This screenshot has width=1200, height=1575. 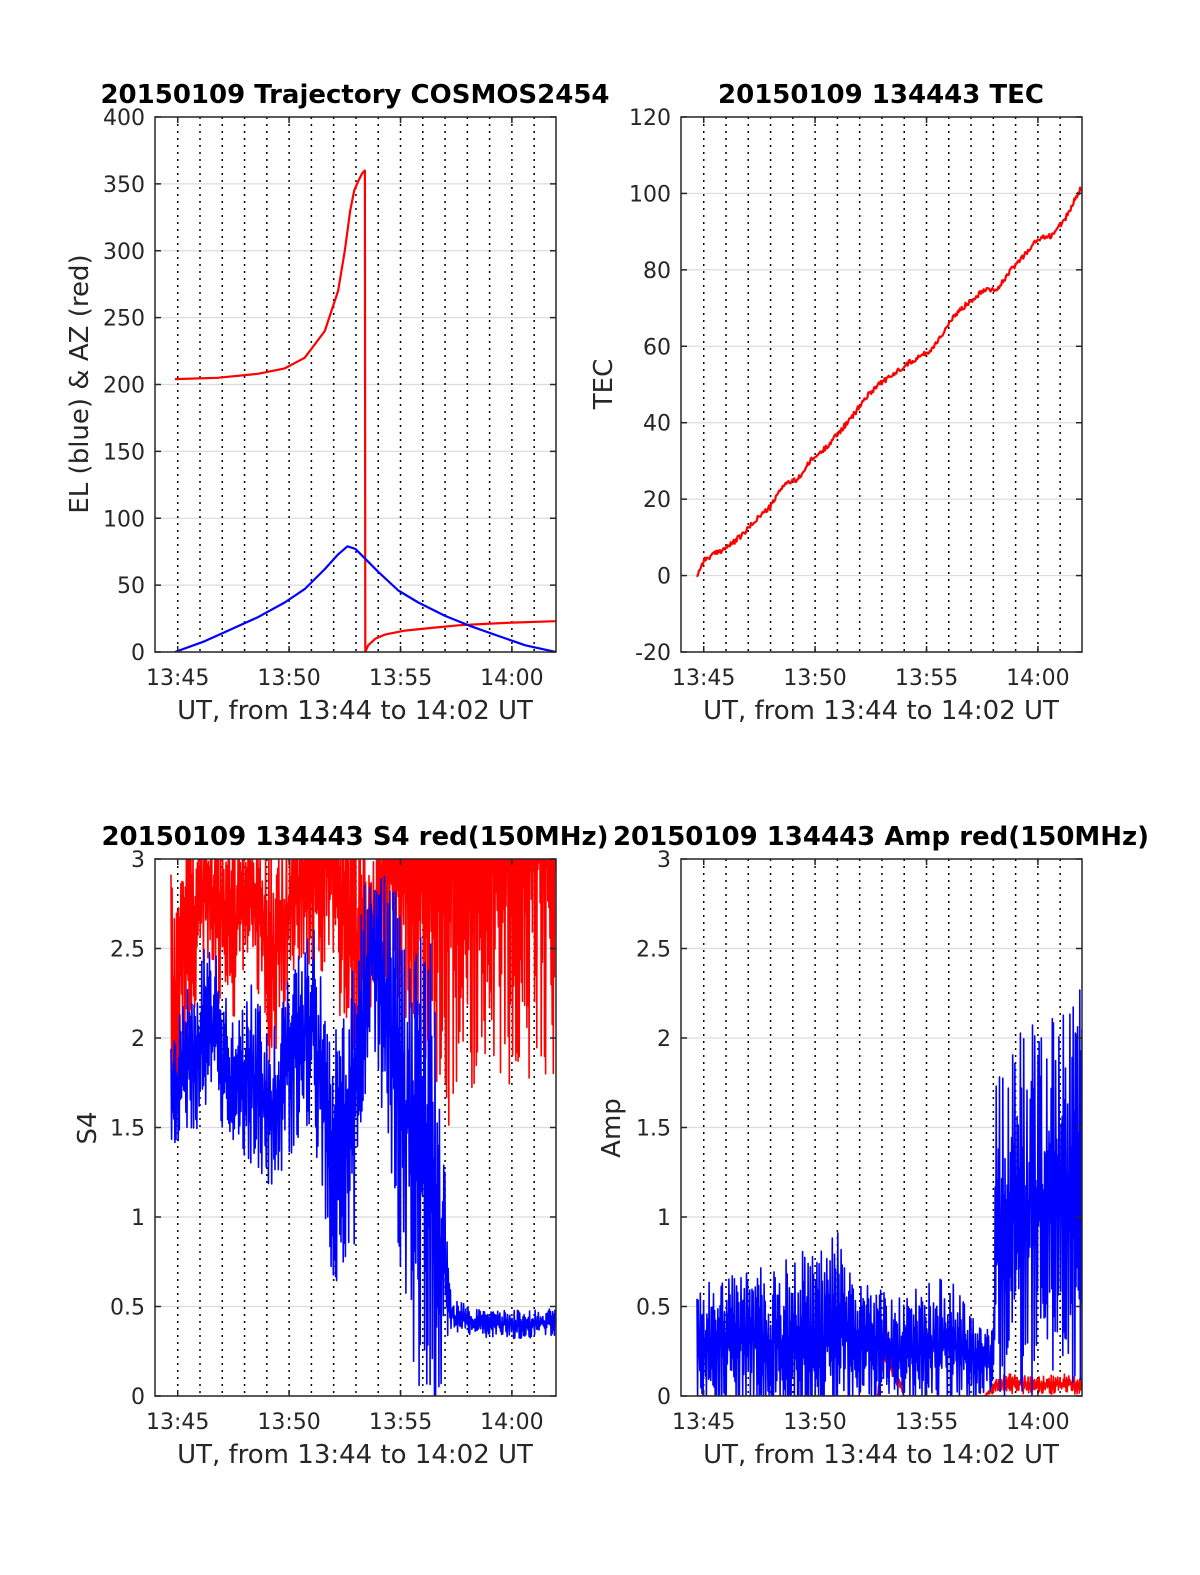 I want to click on amp-ytick-label-4: 2, so click(x=664, y=1039).